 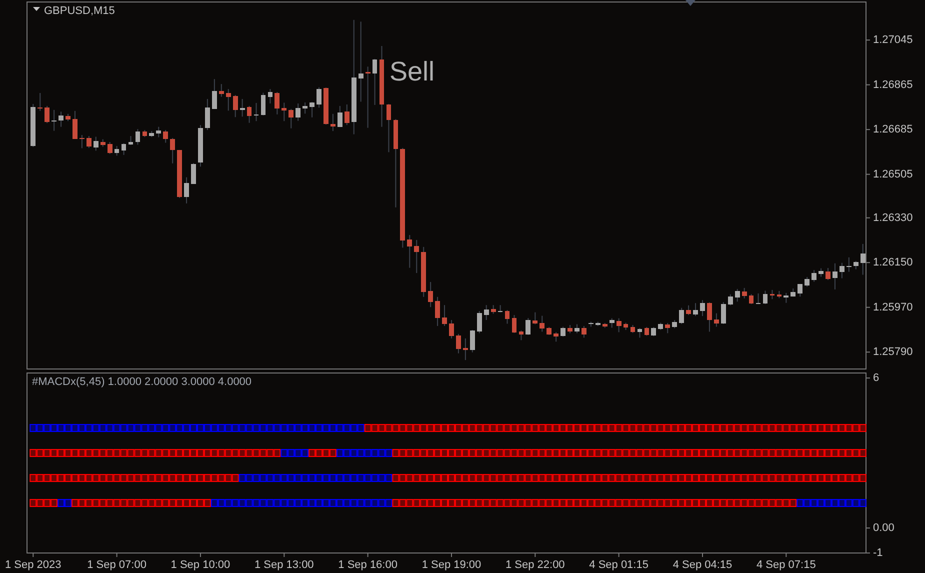 I want to click on y-tick-label: 0.00, so click(x=883, y=528).